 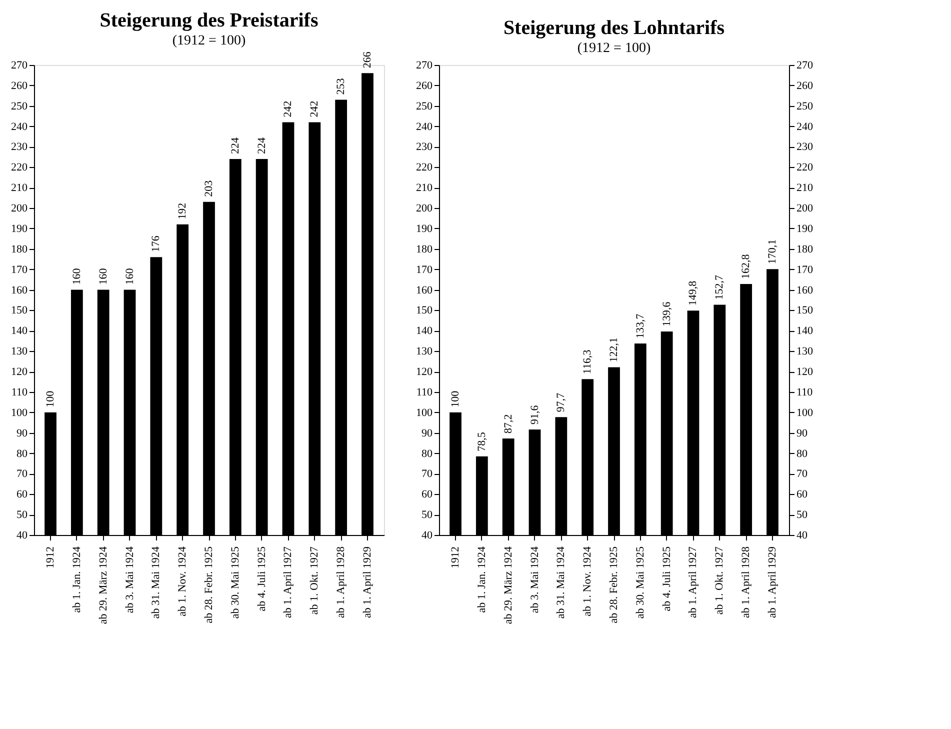 I want to click on y2-tick-label: 50, so click(x=802, y=515).